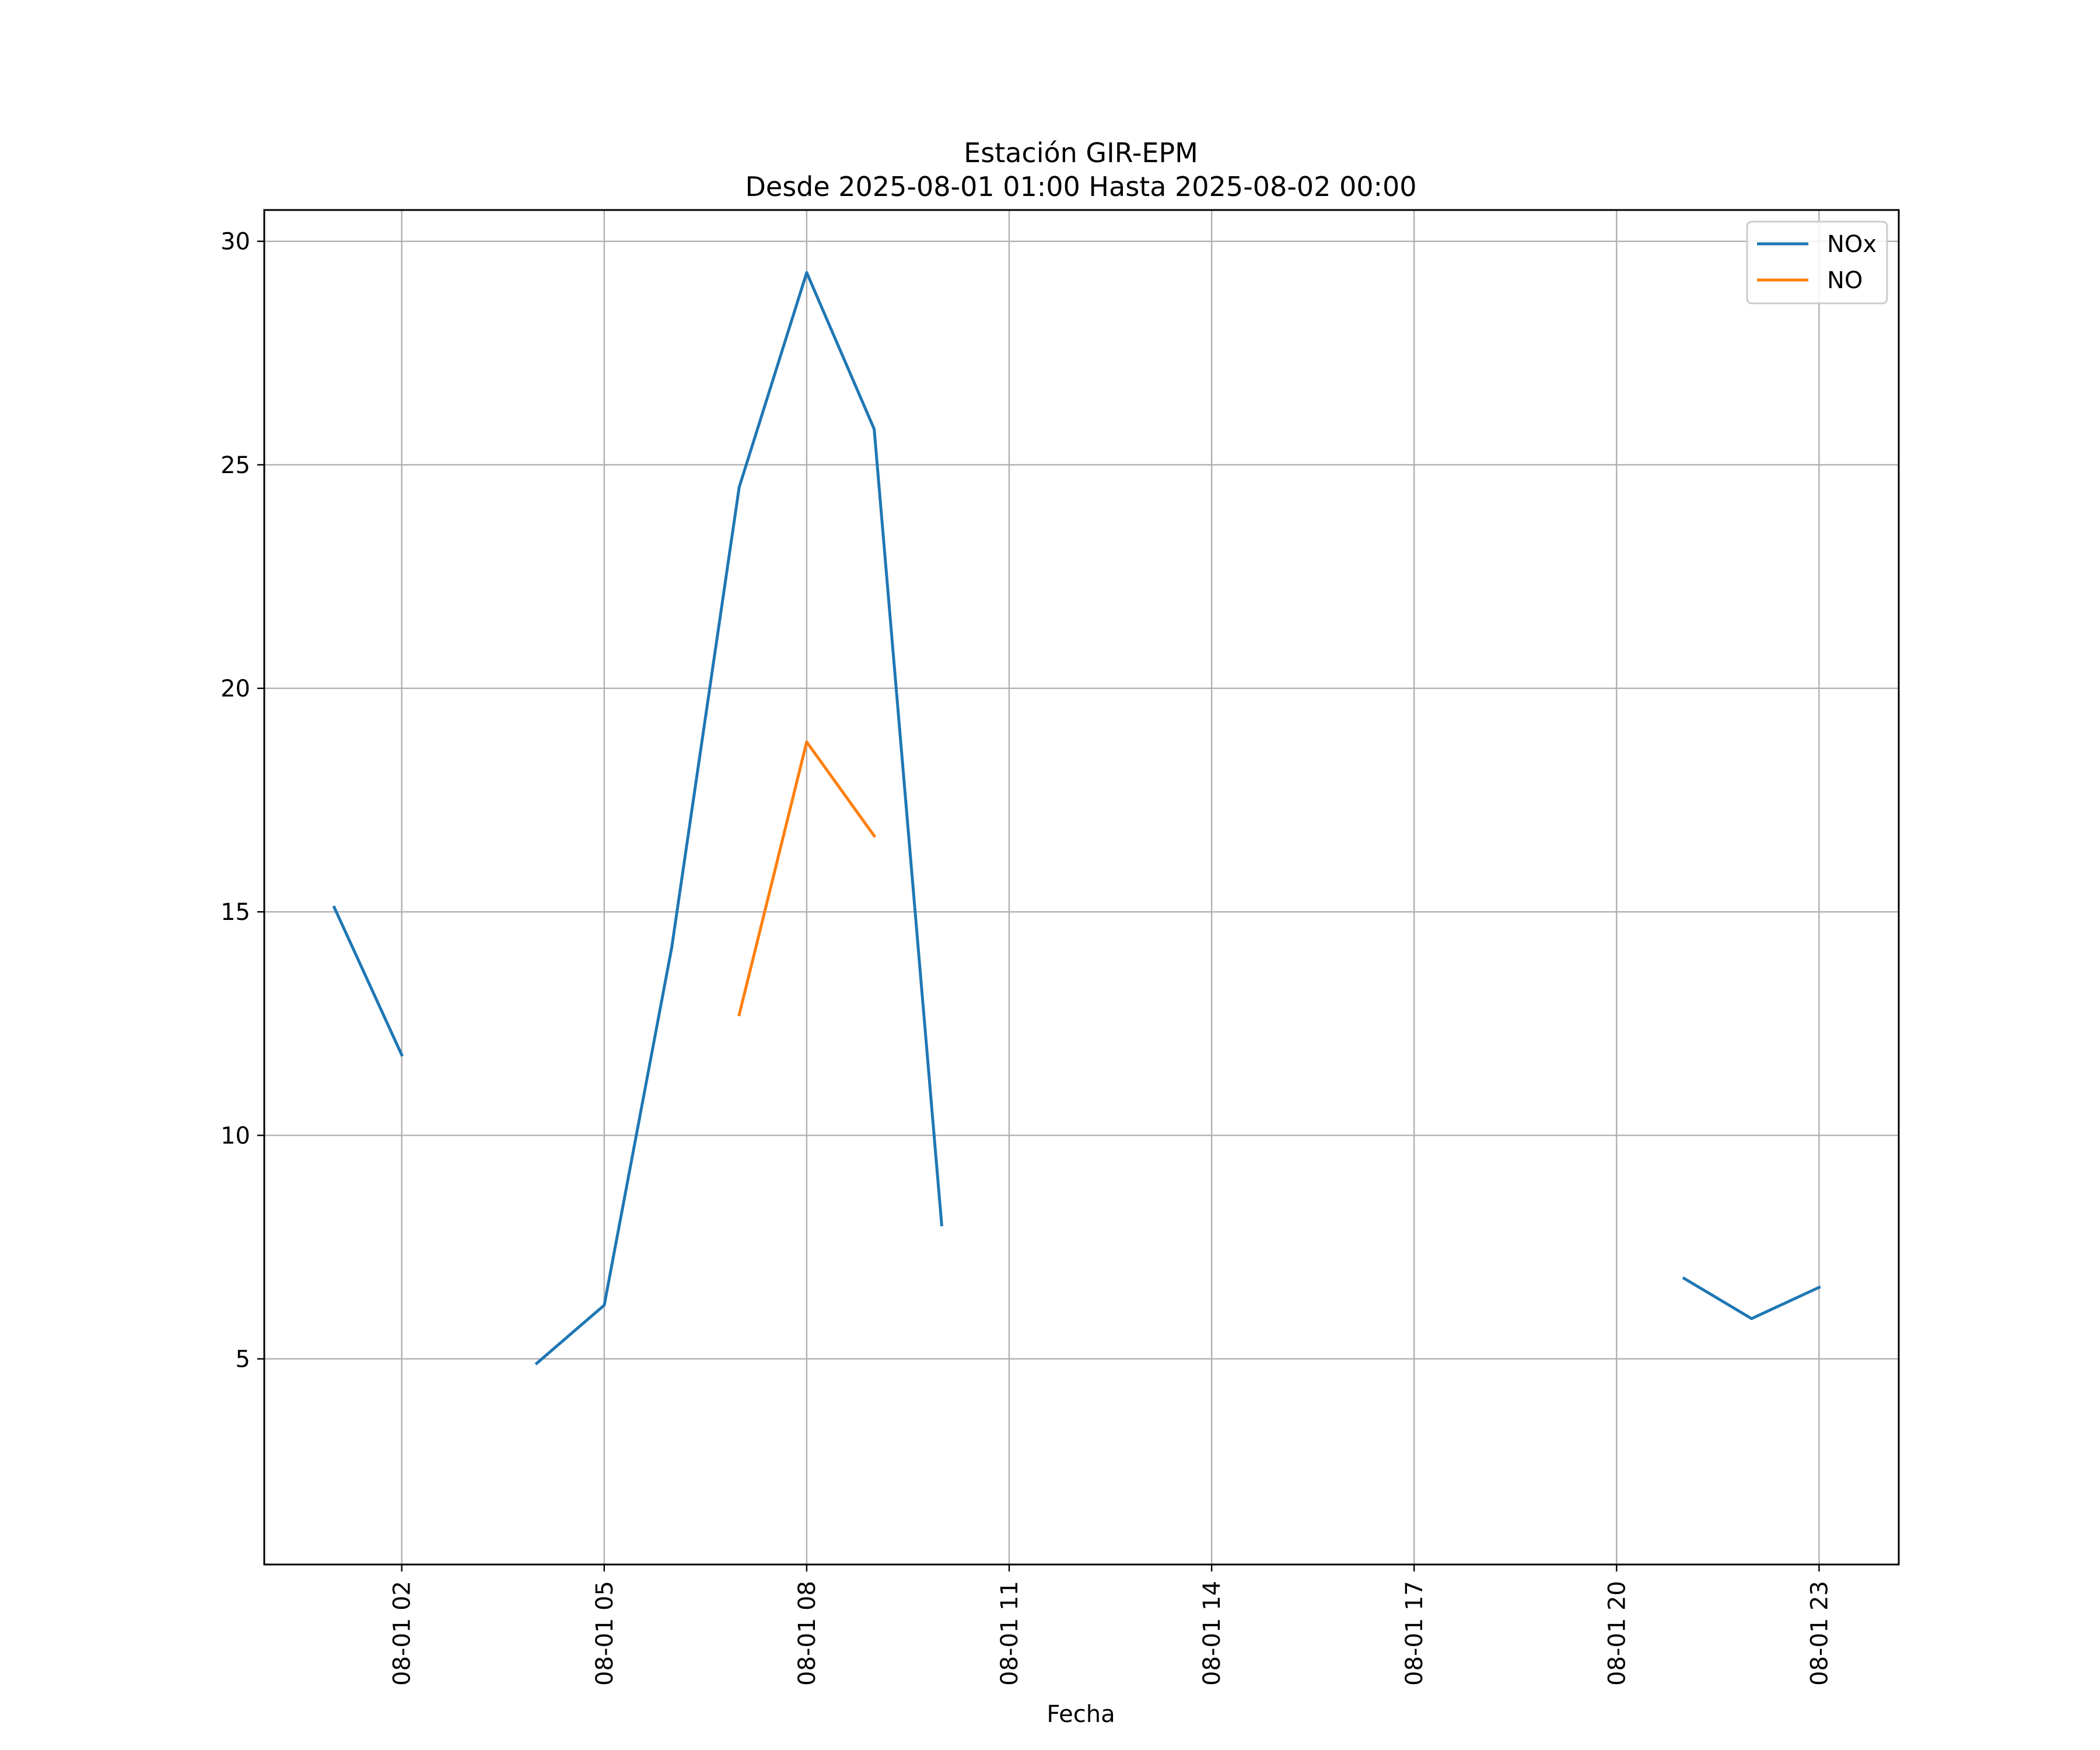 This screenshot has height=1750, width=2100. I want to click on y-tick-label: 10, so click(235, 1135).